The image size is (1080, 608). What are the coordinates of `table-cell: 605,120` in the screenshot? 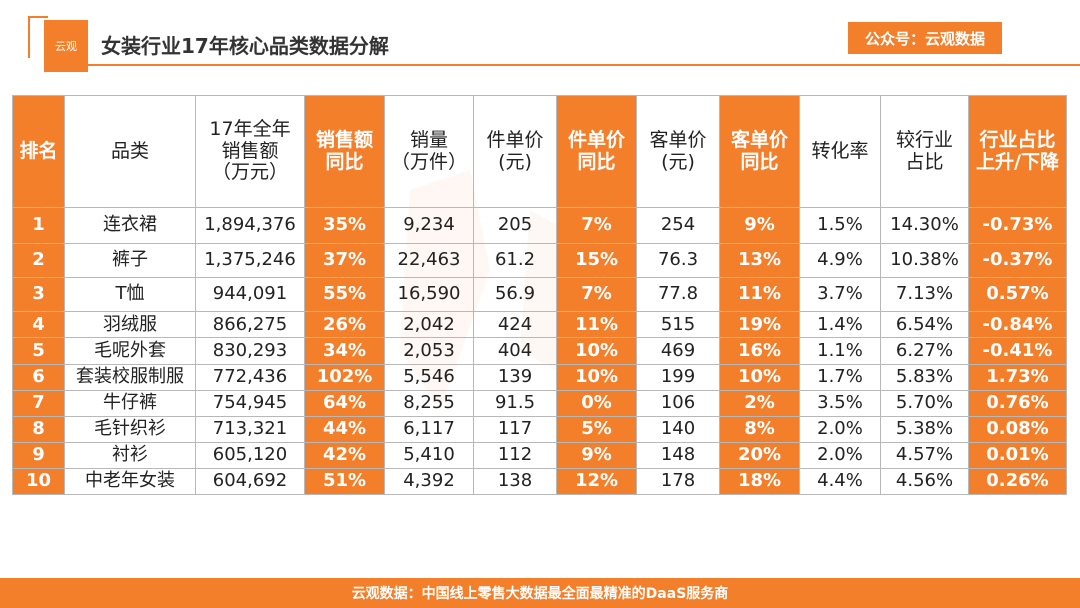 It's located at (250, 455).